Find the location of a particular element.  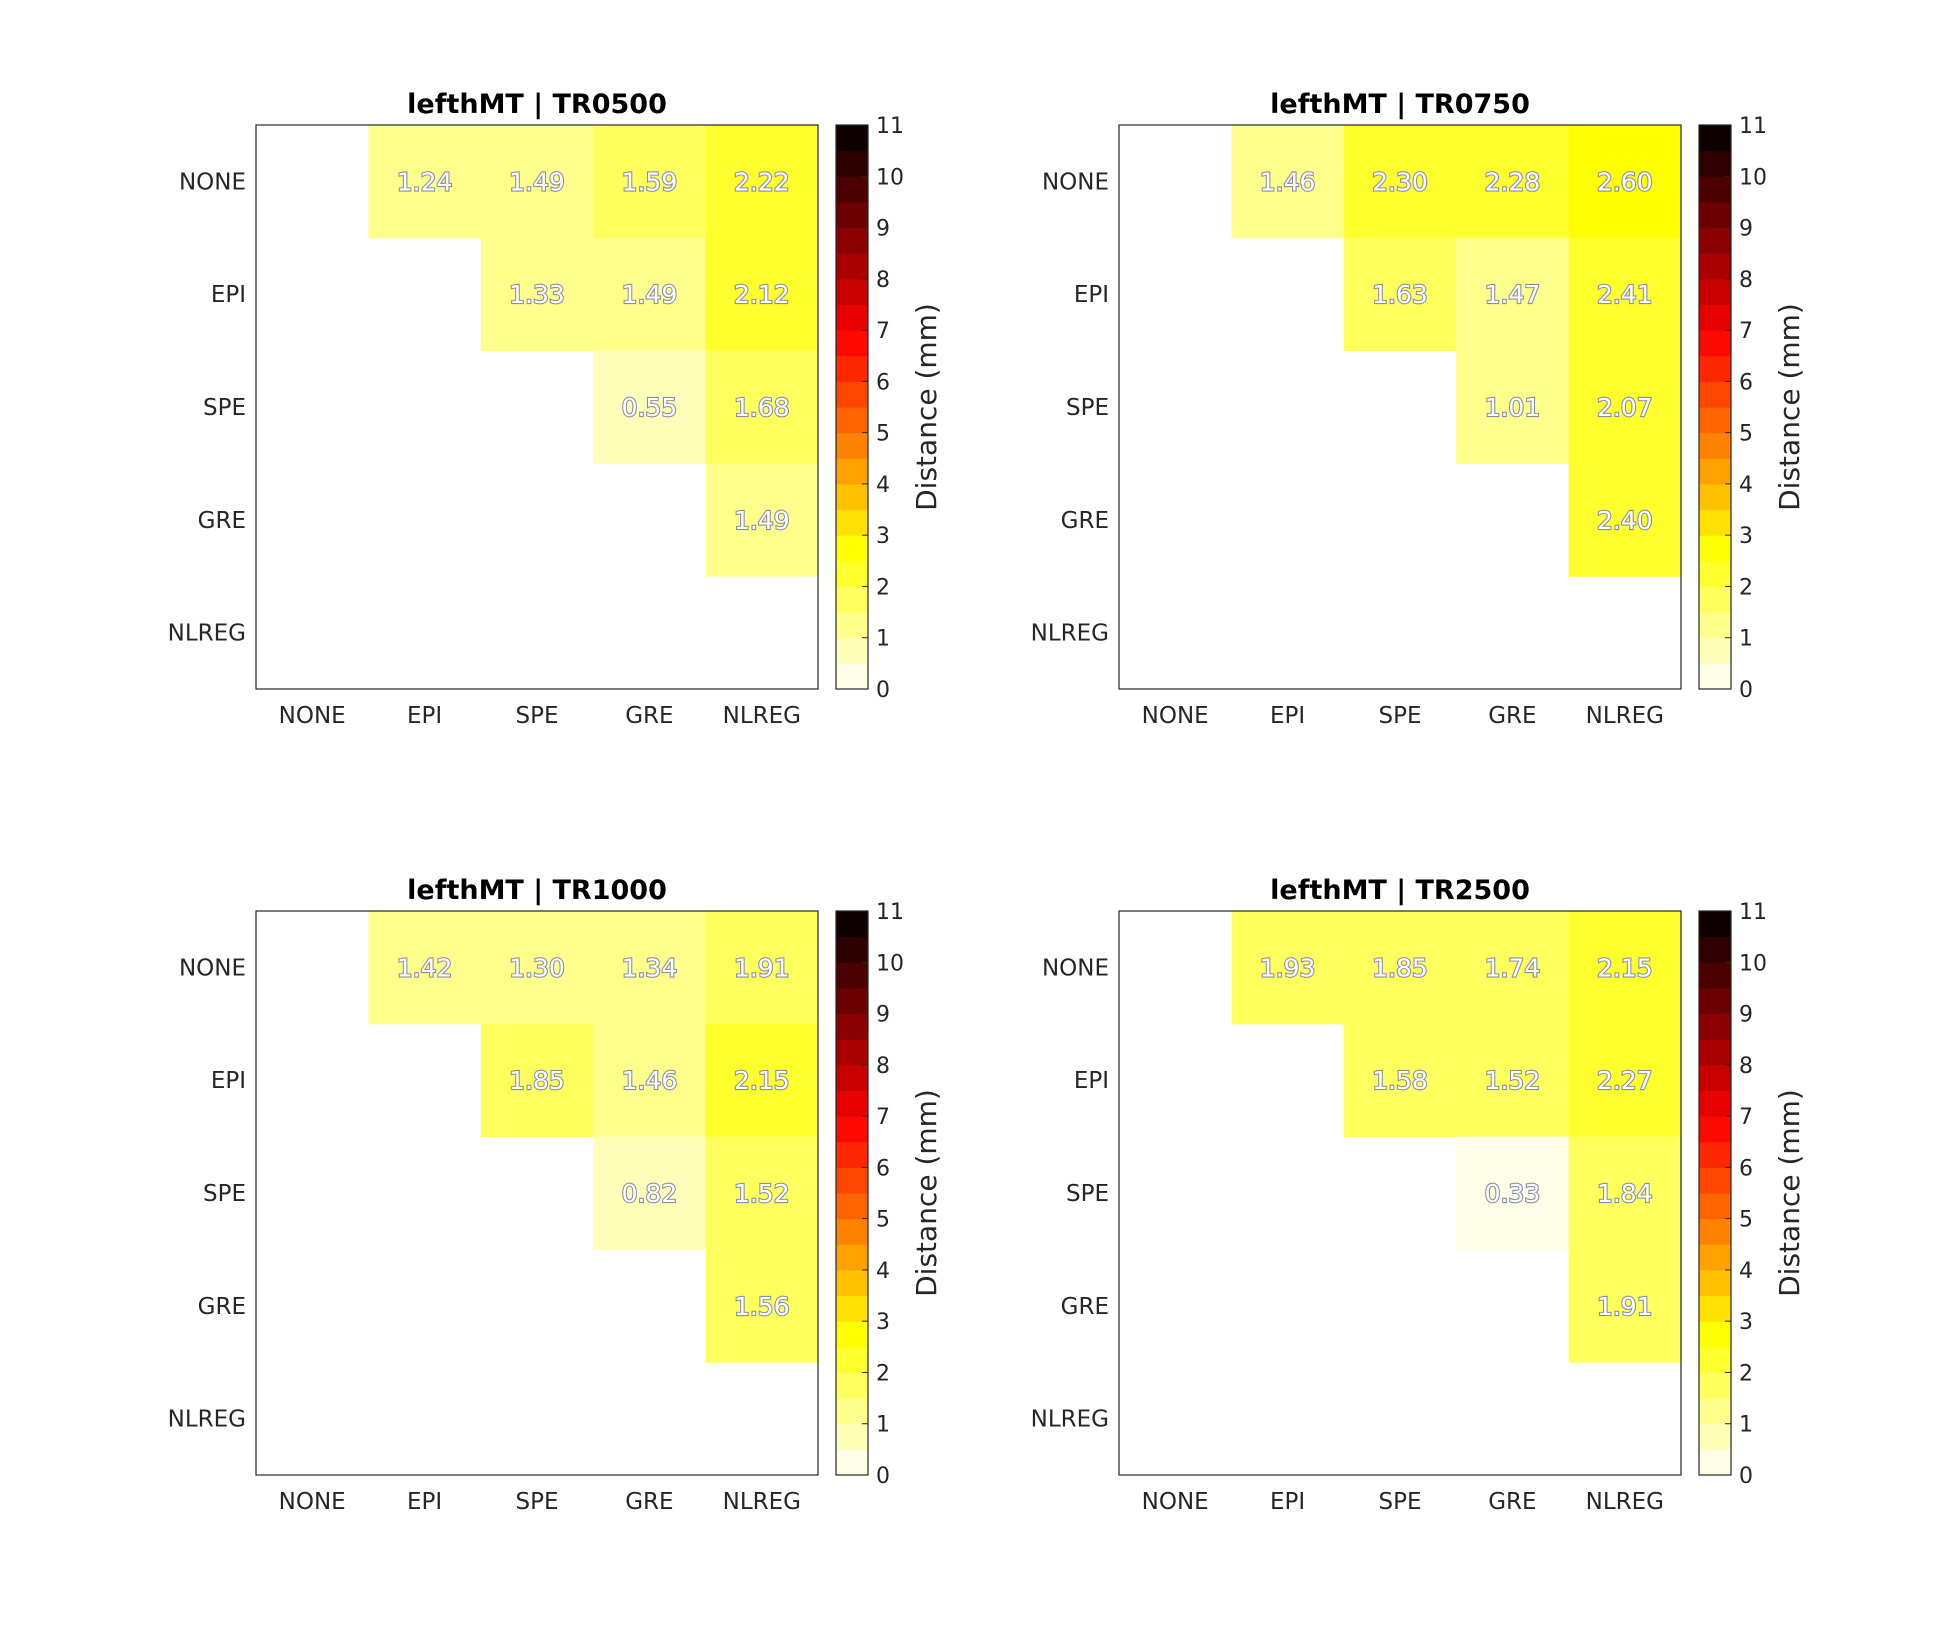

cell-value-label: 2.22 is located at coordinates (762, 181).